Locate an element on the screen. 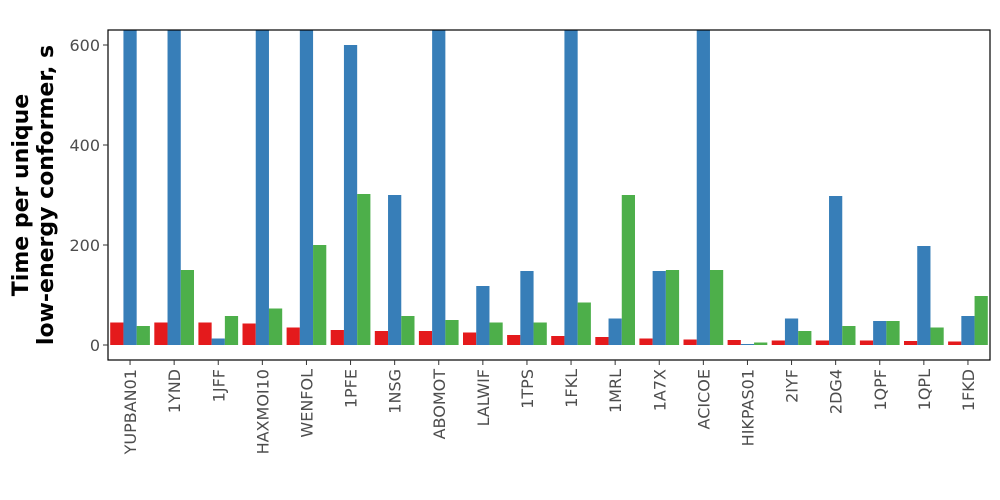 The width and height of the screenshot is (1000, 500). x-tick-label-ABOMOT: ABOMOT is located at coordinates (439, 404).